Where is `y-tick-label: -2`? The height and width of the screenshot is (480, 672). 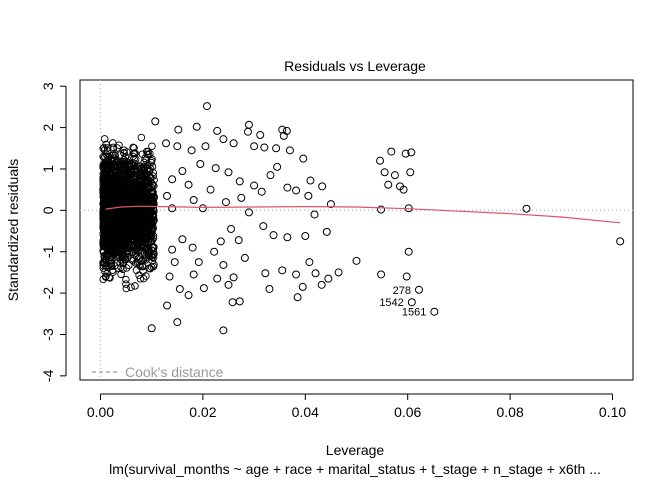 y-tick-label: -2 is located at coordinates (48, 293).